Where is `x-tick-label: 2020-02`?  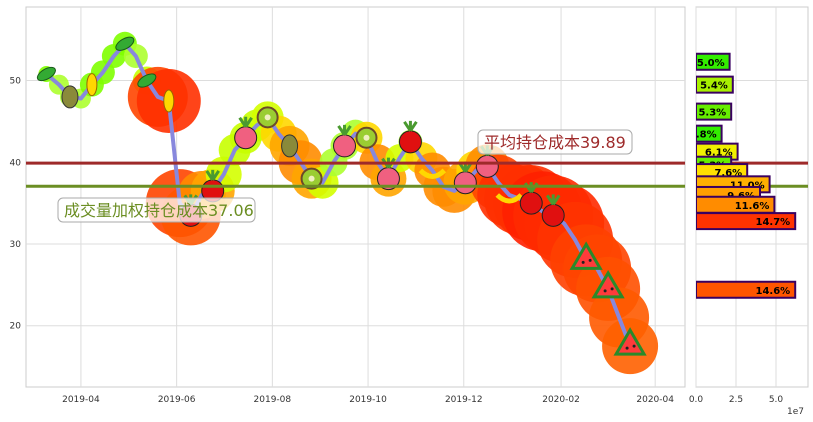
x-tick-label: 2020-02 is located at coordinates (561, 400).